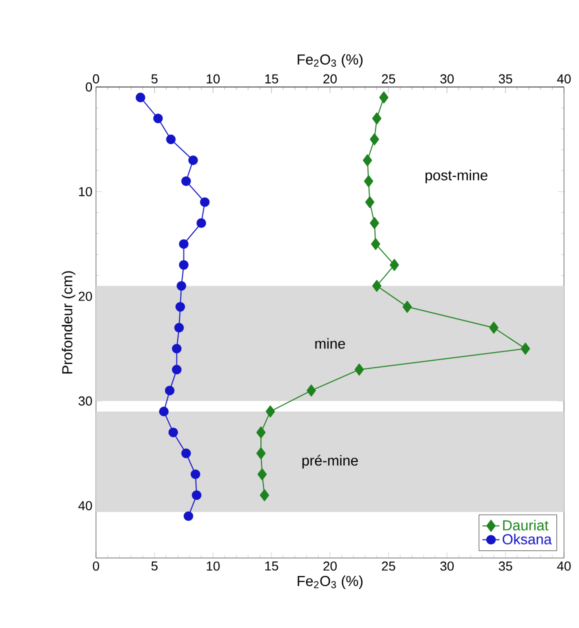  I want to click on y-tick-label: 40, so click(85, 505).